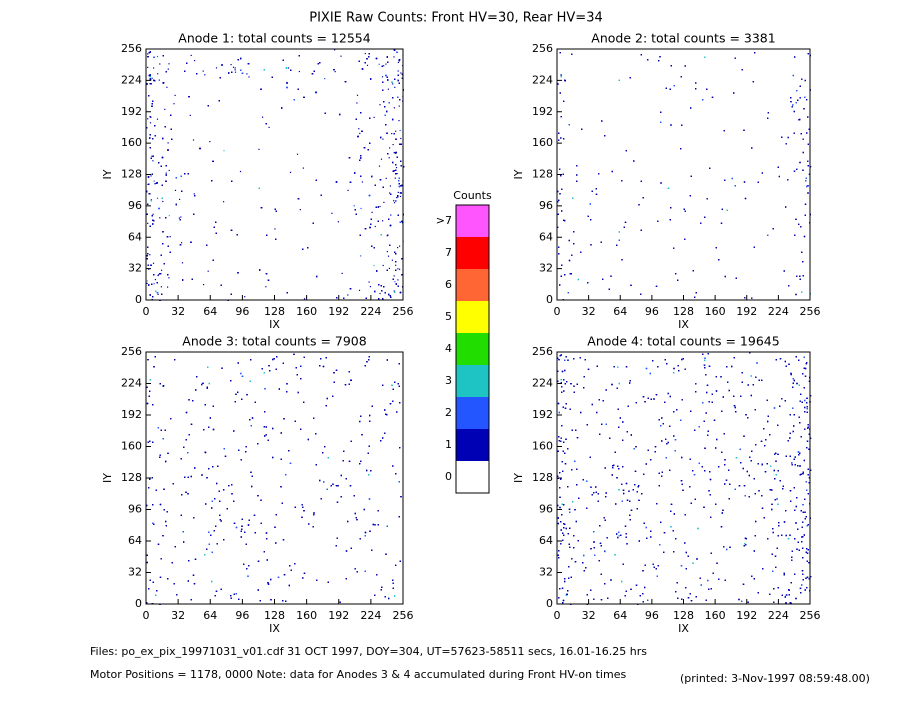  Describe the element at coordinates (546, 205) in the screenshot. I see `y-tick-label: 96` at that location.